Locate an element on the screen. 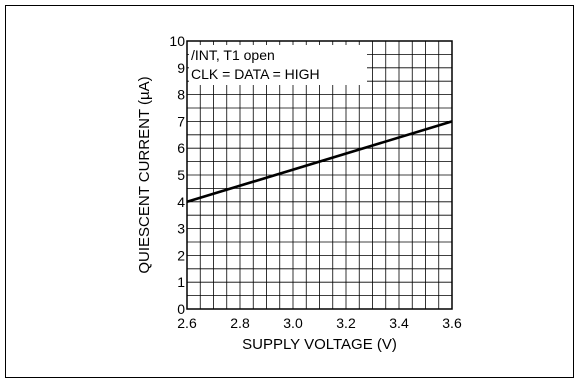 This screenshot has width=581, height=383. condition-note: /INT, T1 open CLK = DATA = HIGH is located at coordinates (278, 65).